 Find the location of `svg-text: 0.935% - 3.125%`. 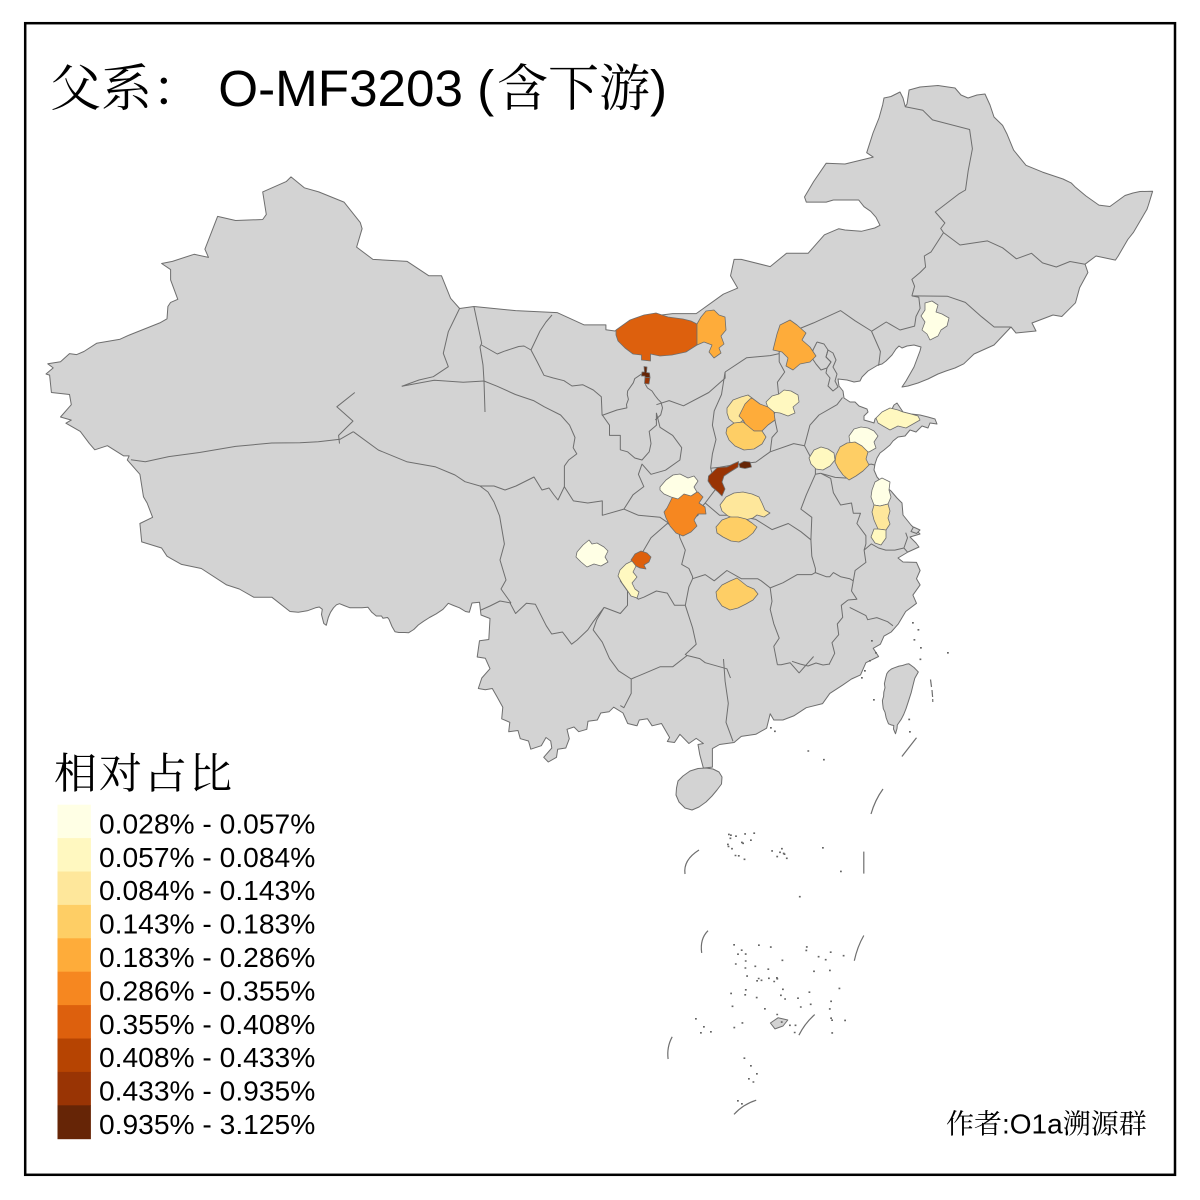

svg-text: 0.935% - 3.125% is located at coordinates (207, 1124).